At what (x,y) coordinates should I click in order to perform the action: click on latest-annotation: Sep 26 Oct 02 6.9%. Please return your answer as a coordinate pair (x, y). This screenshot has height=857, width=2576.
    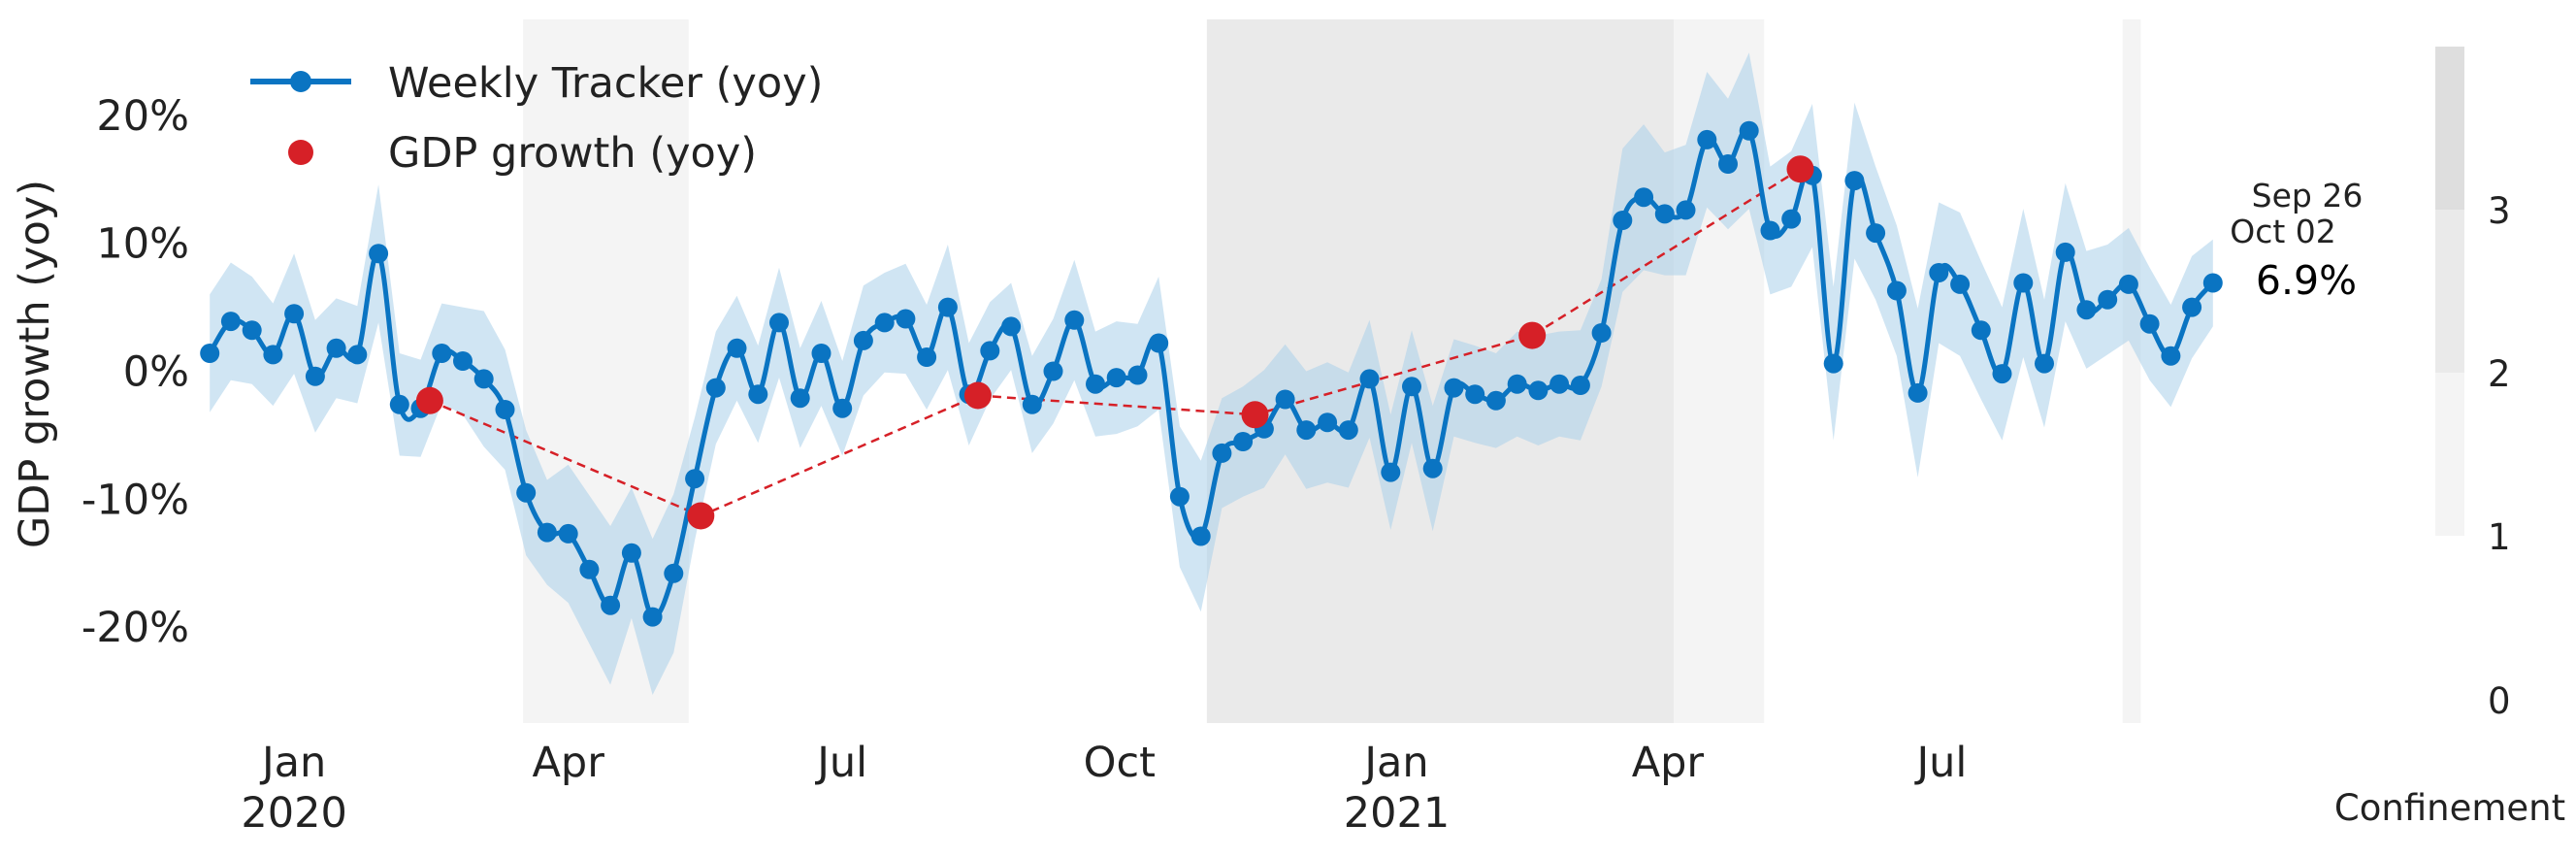
    Looking at the image, I should click on (2296, 240).